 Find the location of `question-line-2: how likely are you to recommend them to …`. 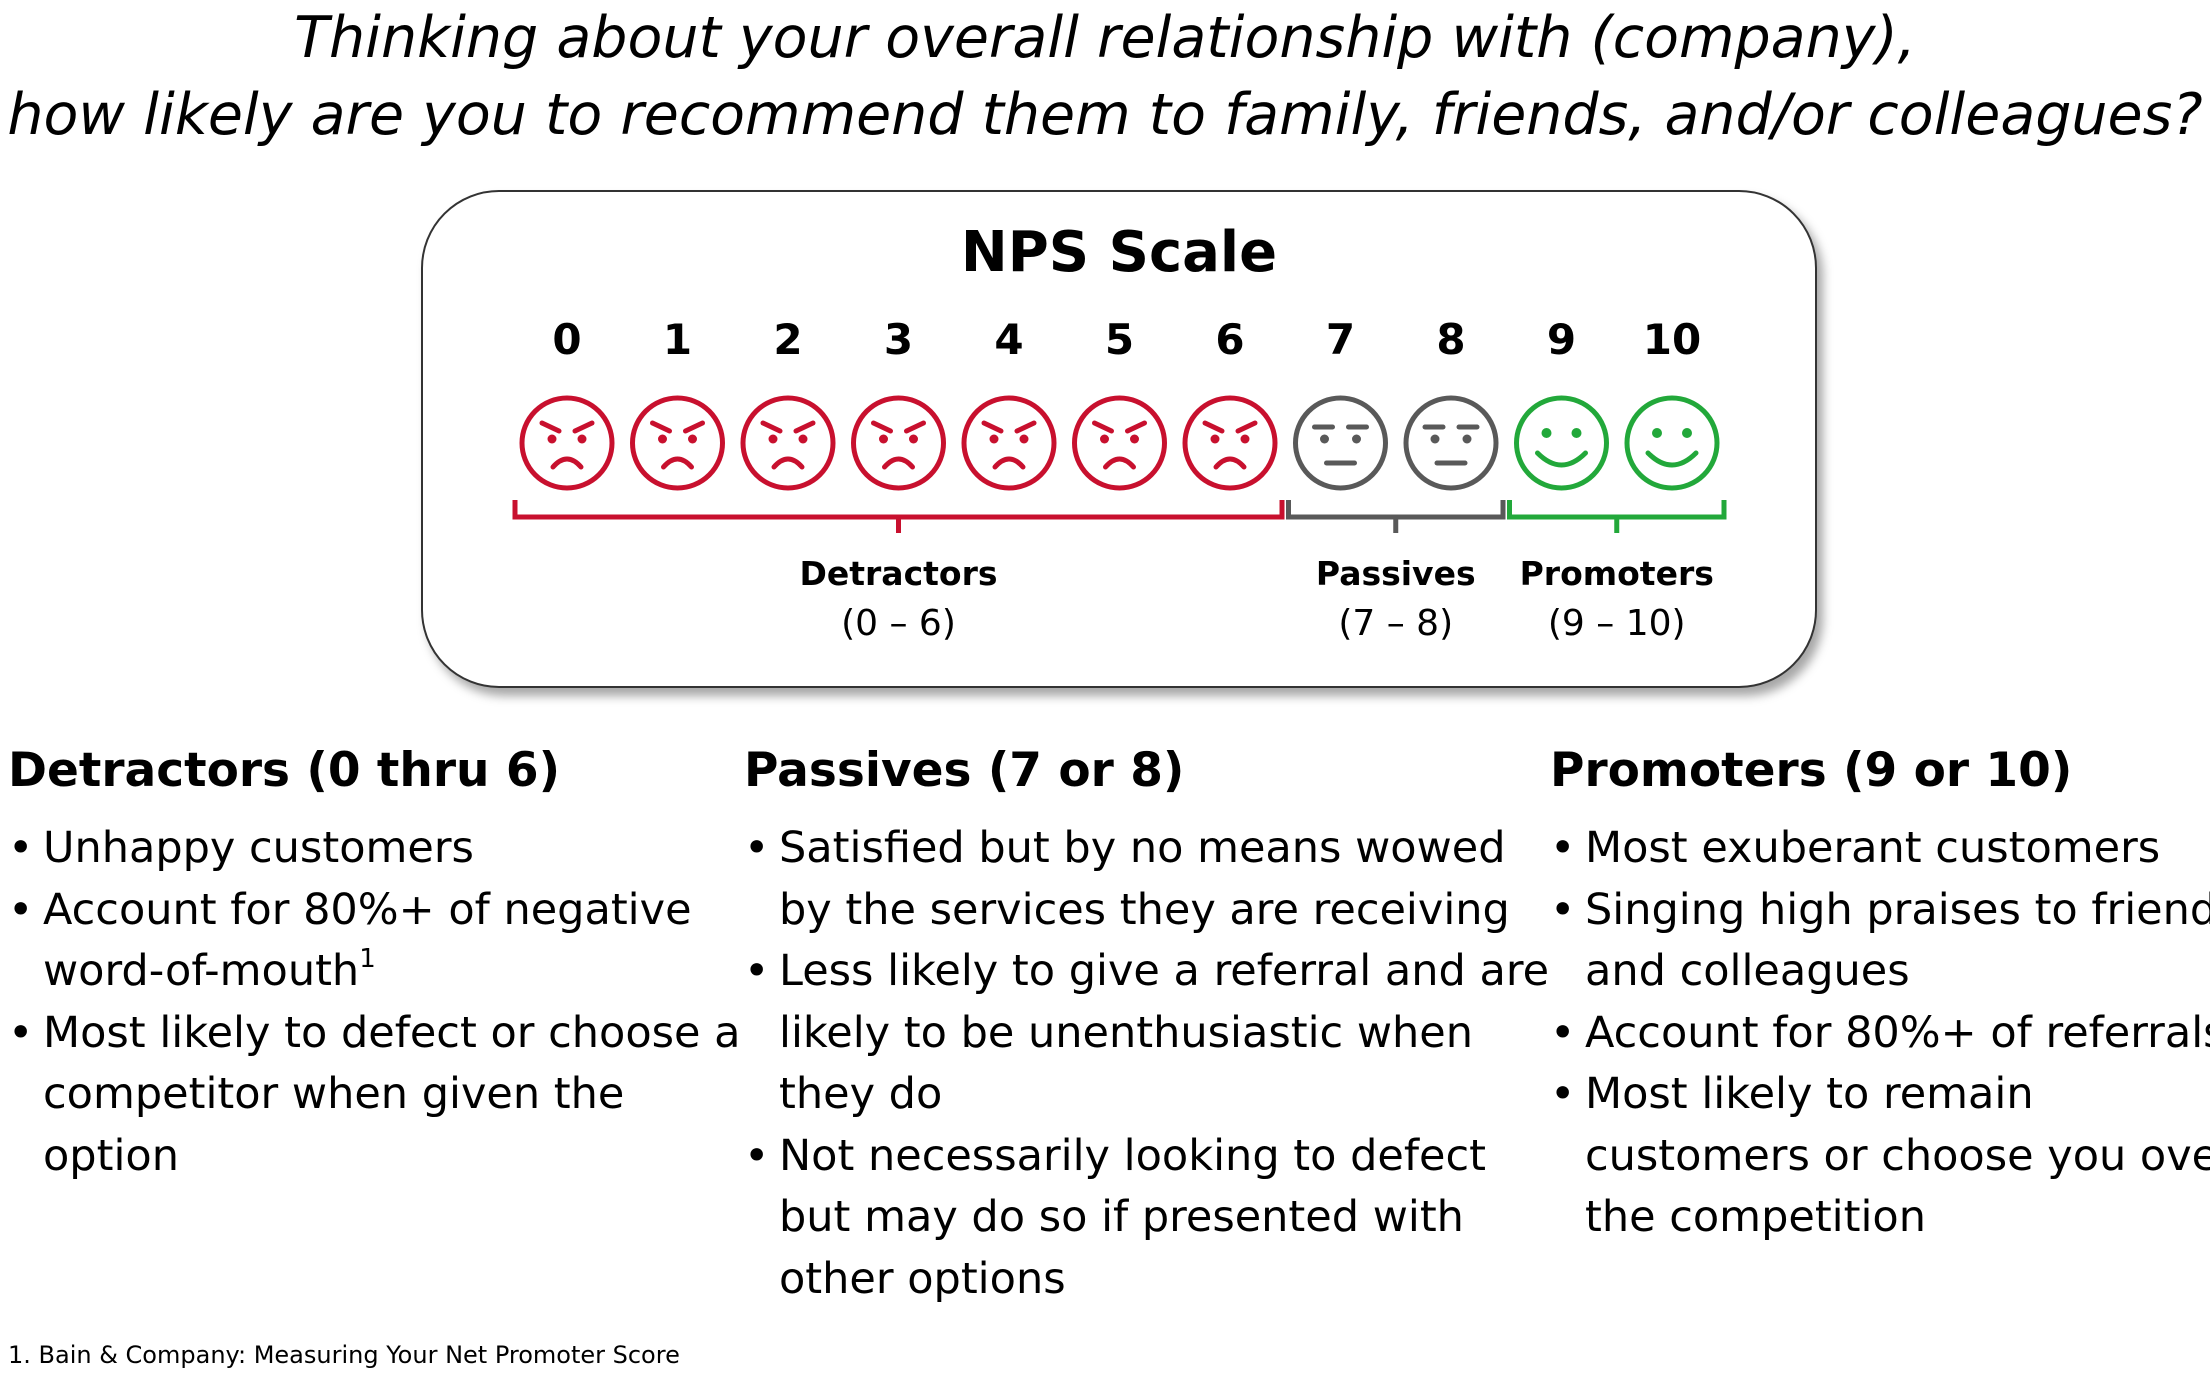

question-line-2: how likely are you to recommend them to … is located at coordinates (1105, 115).